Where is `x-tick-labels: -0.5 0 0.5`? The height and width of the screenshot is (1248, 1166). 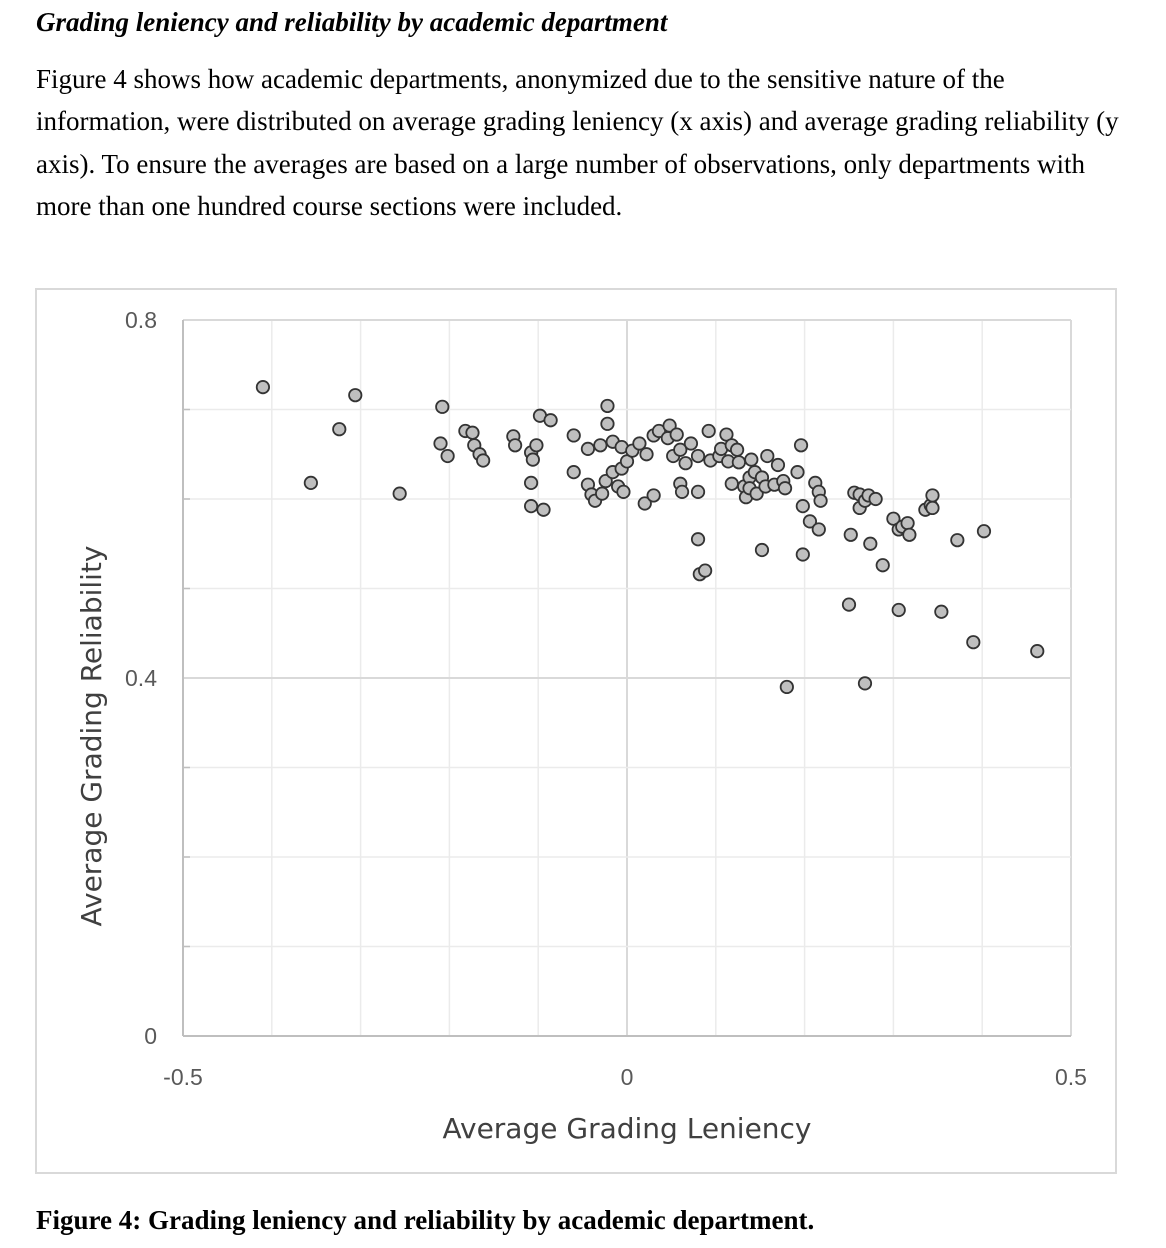 x-tick-labels: -0.5 0 0.5 is located at coordinates (625, 1077).